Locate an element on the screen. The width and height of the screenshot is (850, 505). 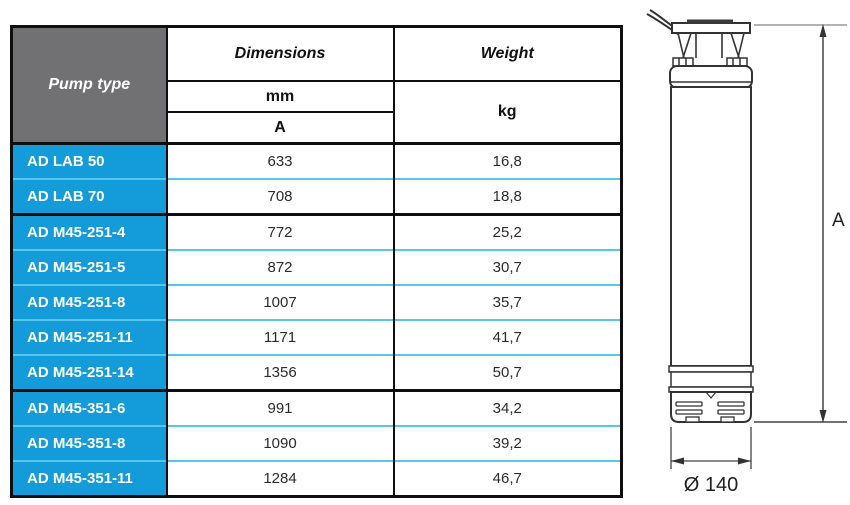
table-row: AD LAB 70 708 18,8 is located at coordinates (316, 196).